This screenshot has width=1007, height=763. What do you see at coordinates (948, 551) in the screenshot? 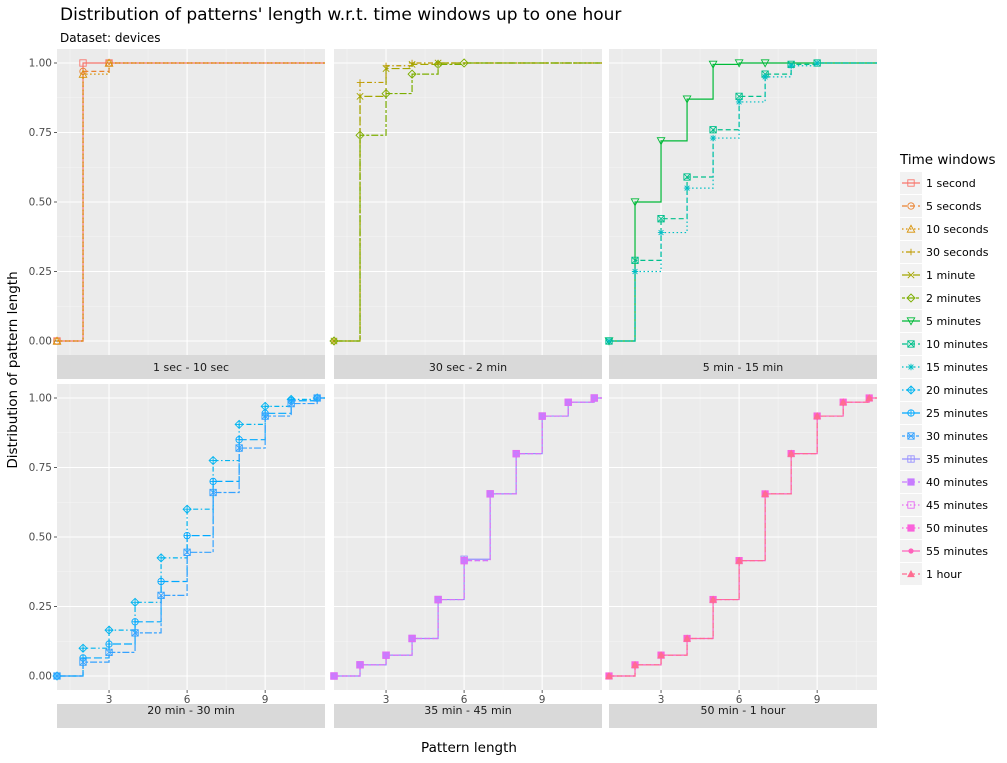
I see `legend-item: 55 minutes` at bounding box center [948, 551].